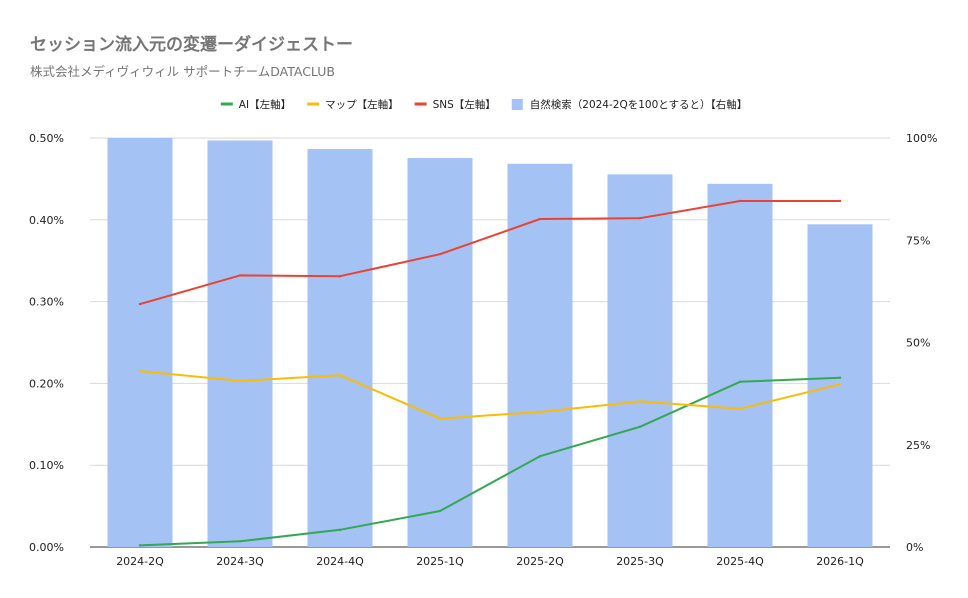  What do you see at coordinates (46, 220) in the screenshot?
I see `y-left-tick-label: 0.40%` at bounding box center [46, 220].